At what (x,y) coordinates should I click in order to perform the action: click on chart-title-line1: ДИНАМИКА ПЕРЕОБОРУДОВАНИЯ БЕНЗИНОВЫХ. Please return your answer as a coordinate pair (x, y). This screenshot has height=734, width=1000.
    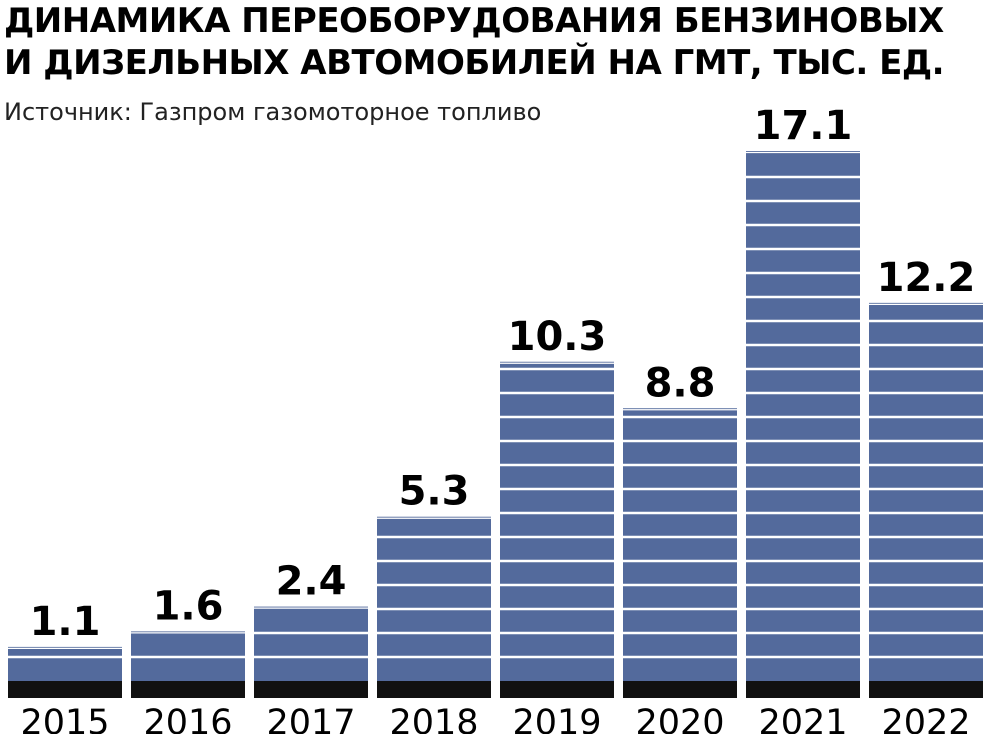
    Looking at the image, I should click on (474, 21).